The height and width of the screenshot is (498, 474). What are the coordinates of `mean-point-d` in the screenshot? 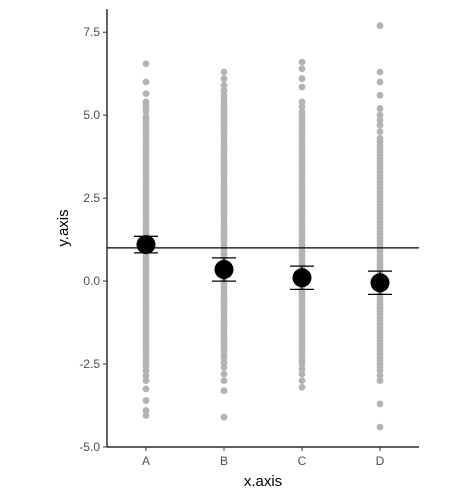 It's located at (380, 283).